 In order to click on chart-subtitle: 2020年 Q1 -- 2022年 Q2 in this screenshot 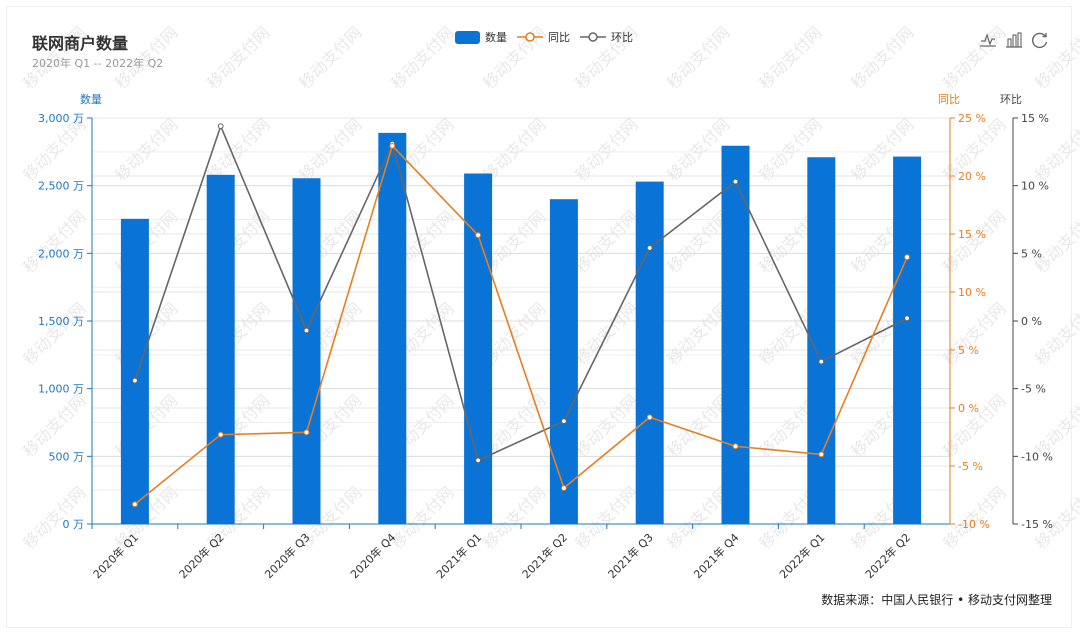, I will do `click(98, 63)`.